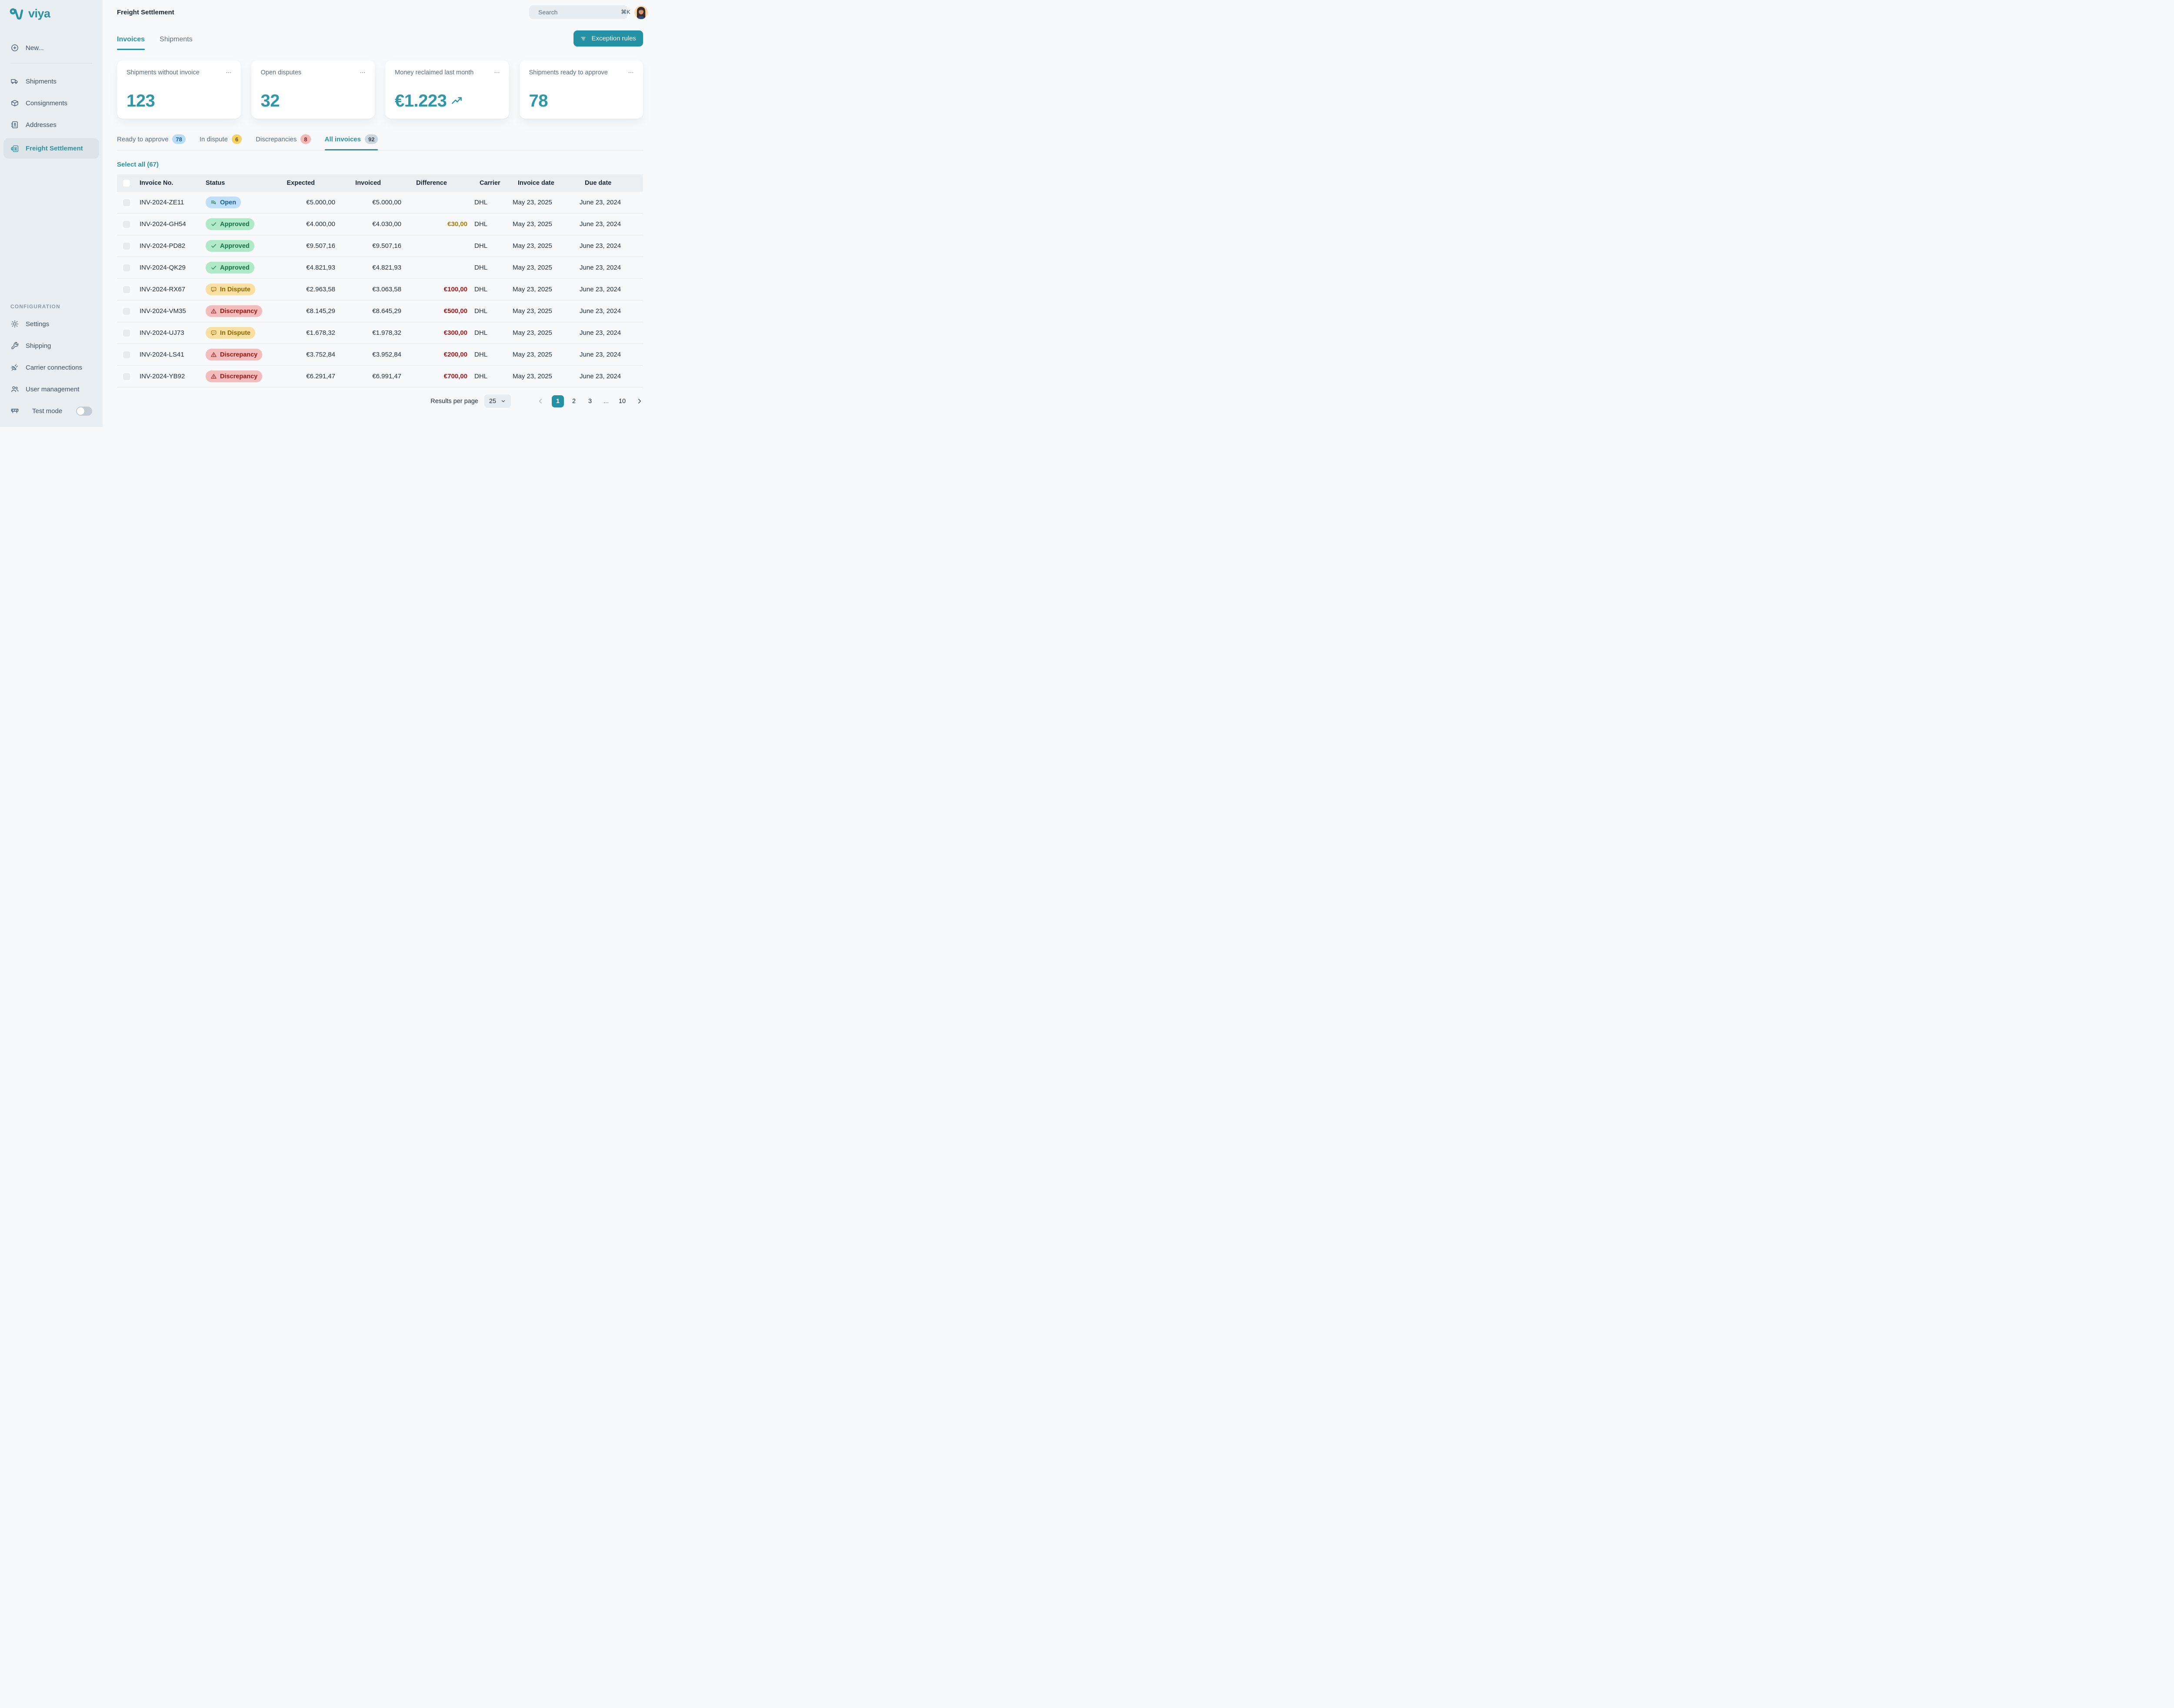 This screenshot has height=1708, width=2174. Describe the element at coordinates (558, 401) in the screenshot. I see `page-button: 1` at that location.